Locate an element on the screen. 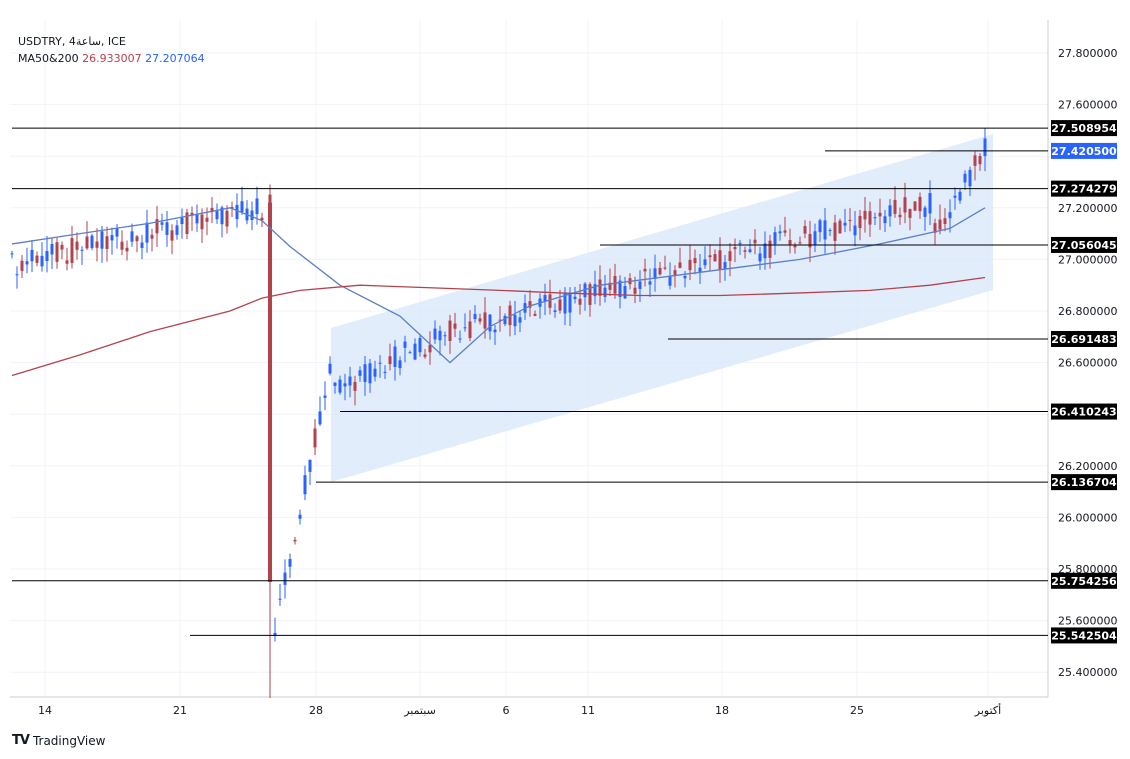 This screenshot has height=759, width=1130. x-tick-label: أكتوبر is located at coordinates (987, 710).